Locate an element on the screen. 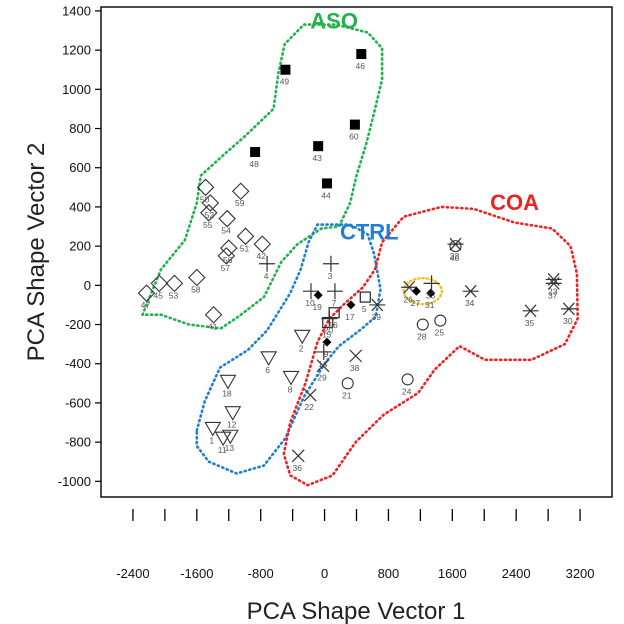 This screenshot has width=624, height=624. point-label: 36 is located at coordinates (297, 468).